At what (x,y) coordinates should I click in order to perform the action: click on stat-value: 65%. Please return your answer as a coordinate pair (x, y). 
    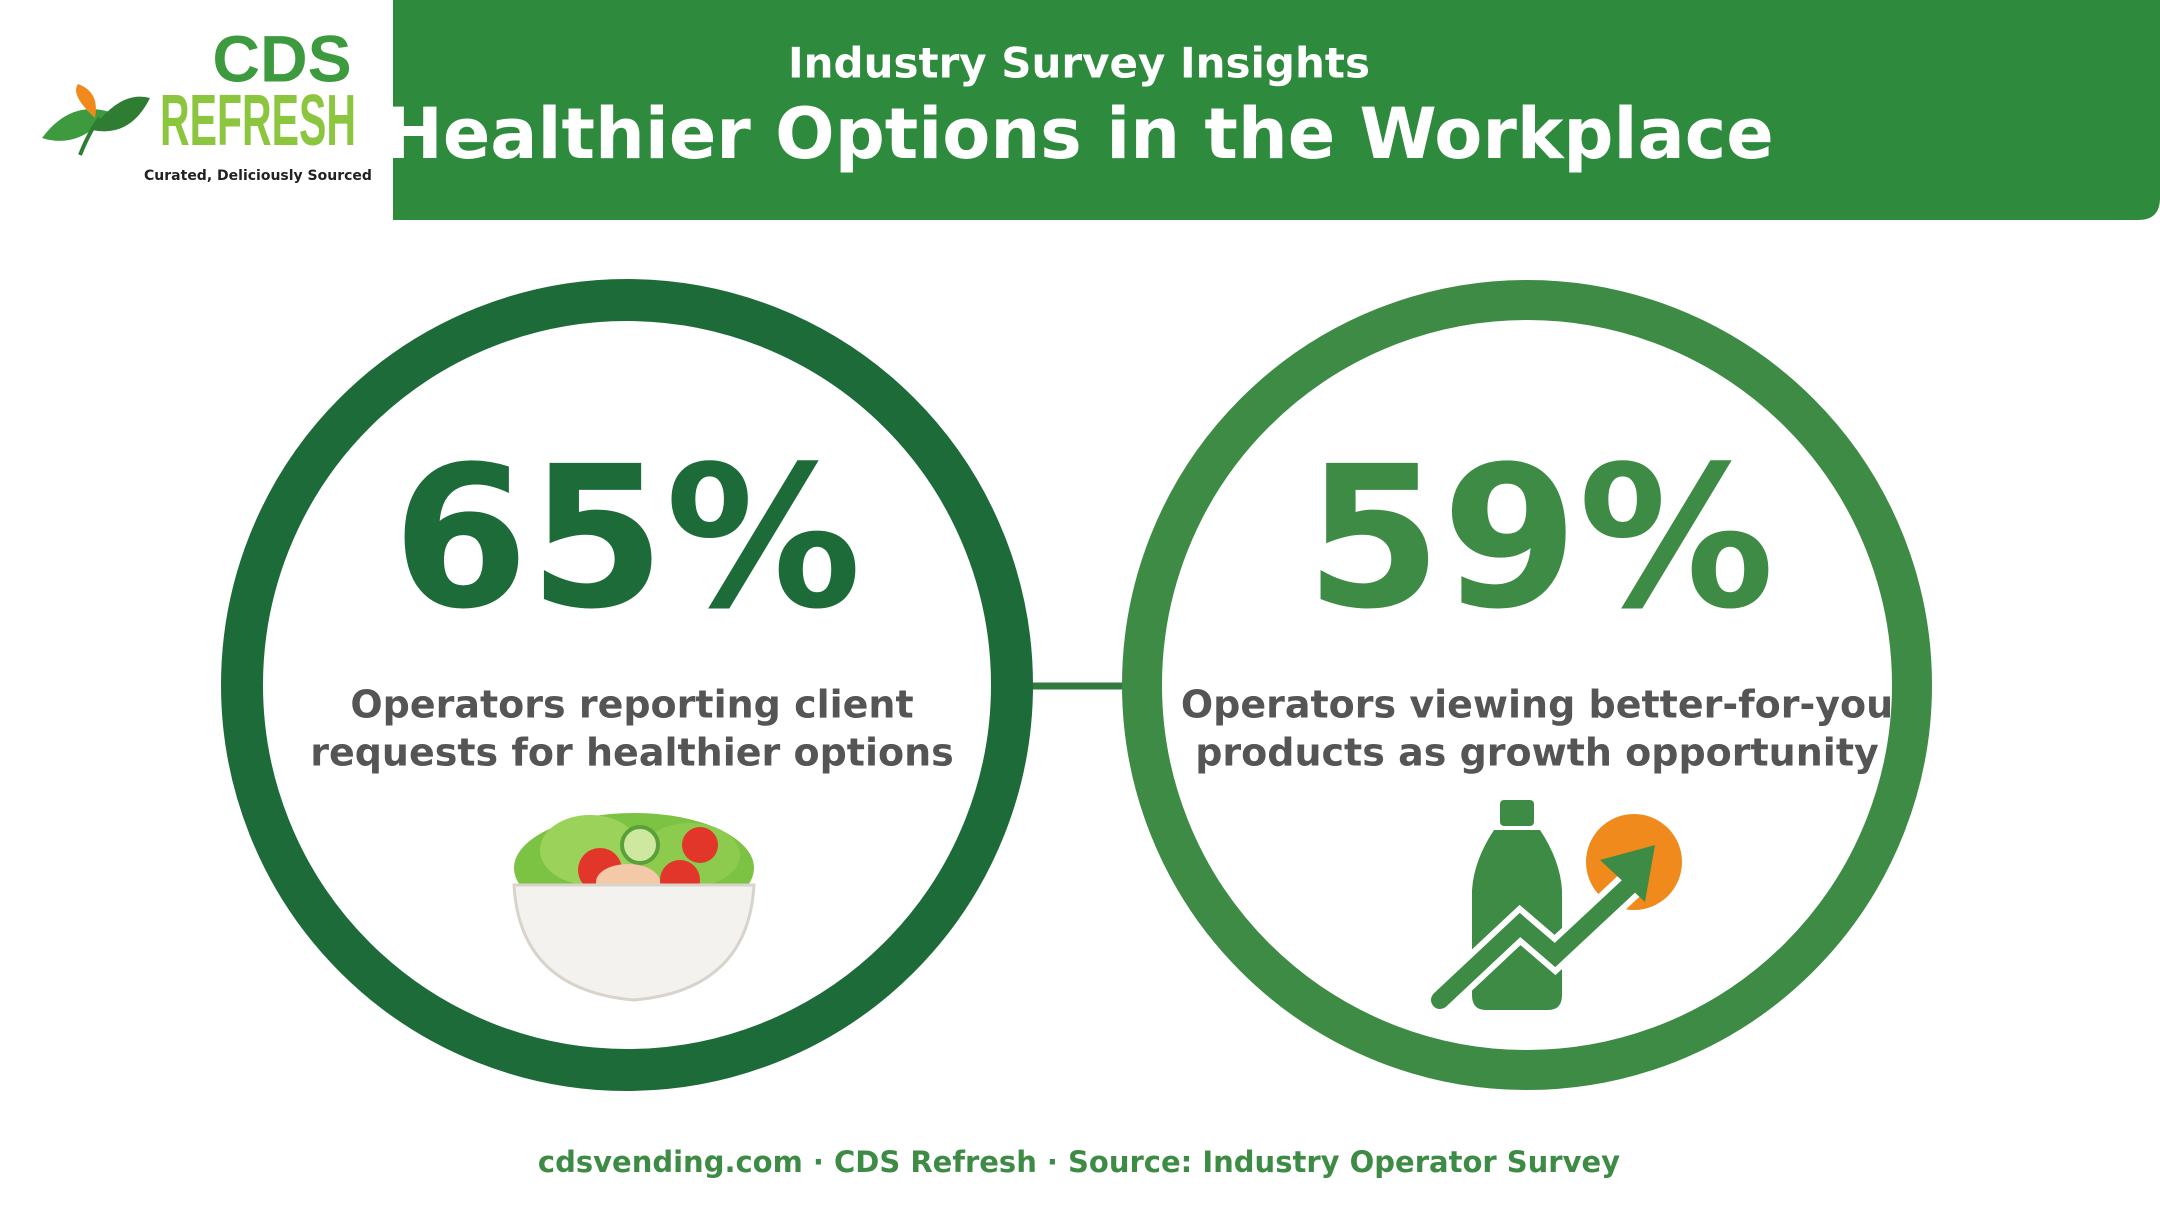
    Looking at the image, I should click on (626, 539).